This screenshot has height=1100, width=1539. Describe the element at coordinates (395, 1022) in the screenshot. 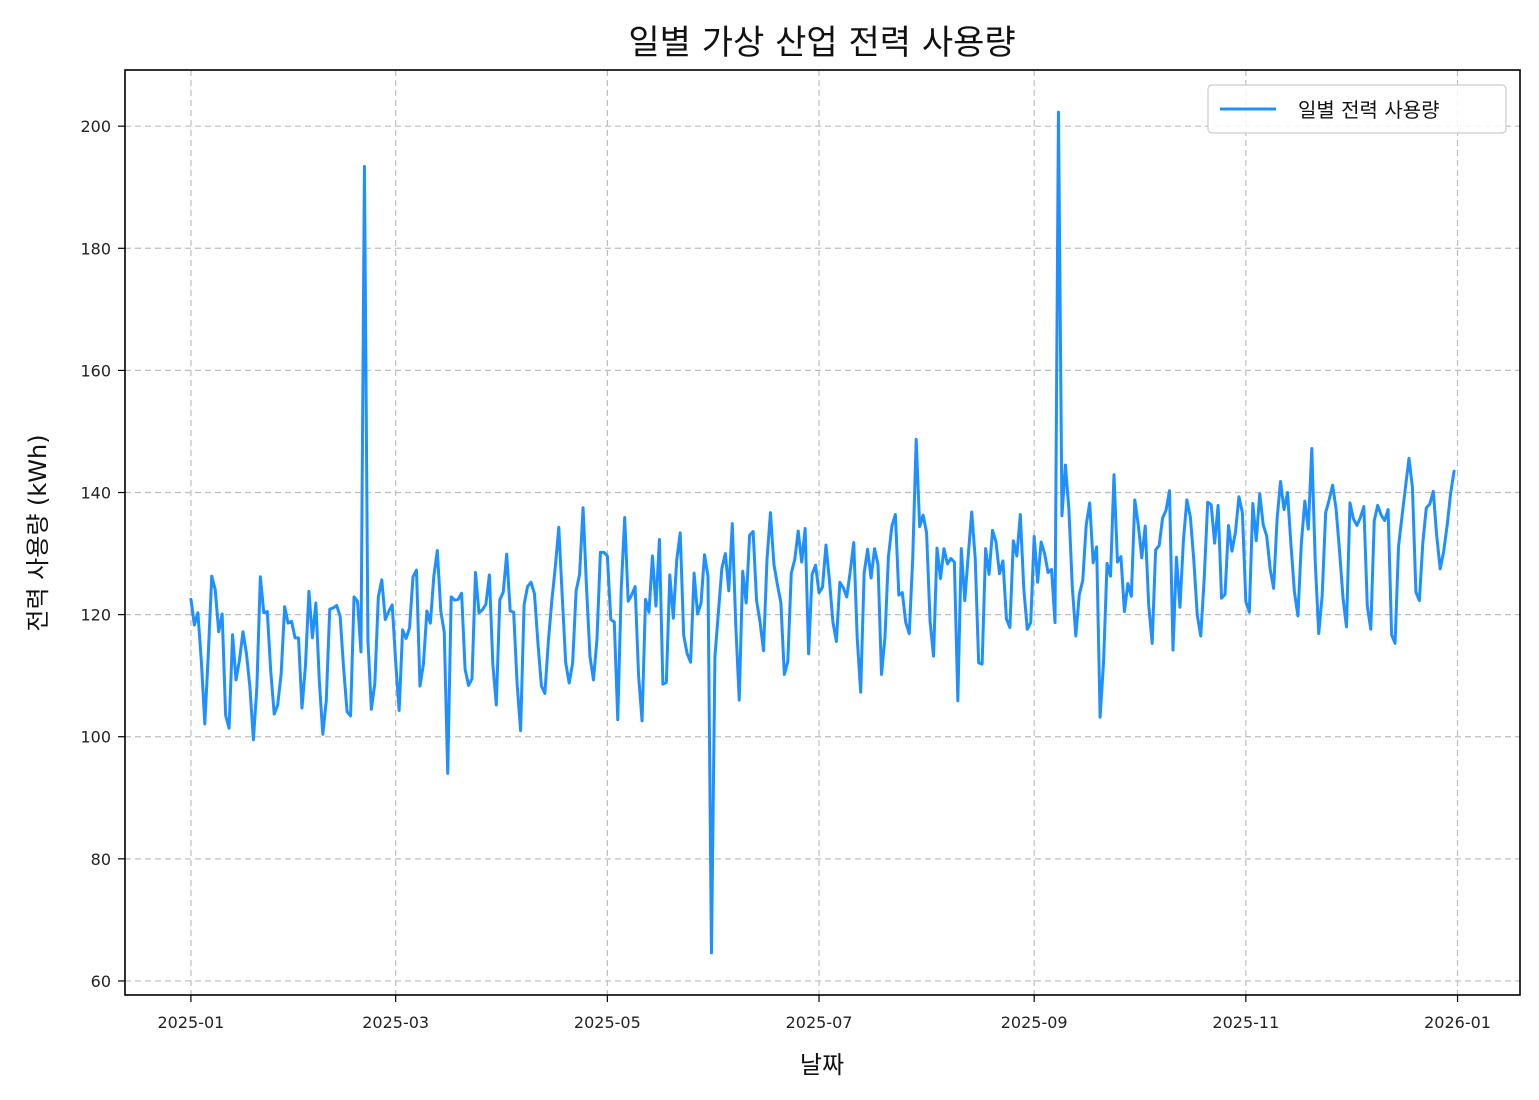

I see `x-tick-label: 2025-03` at that location.